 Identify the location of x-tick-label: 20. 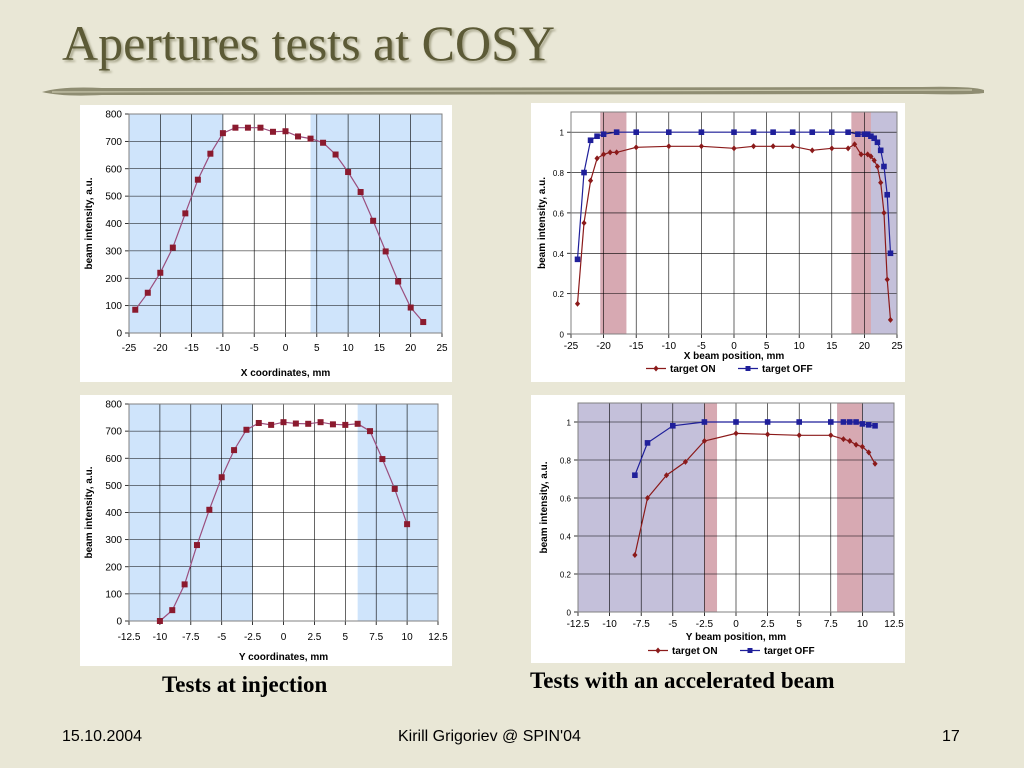
(411, 348).